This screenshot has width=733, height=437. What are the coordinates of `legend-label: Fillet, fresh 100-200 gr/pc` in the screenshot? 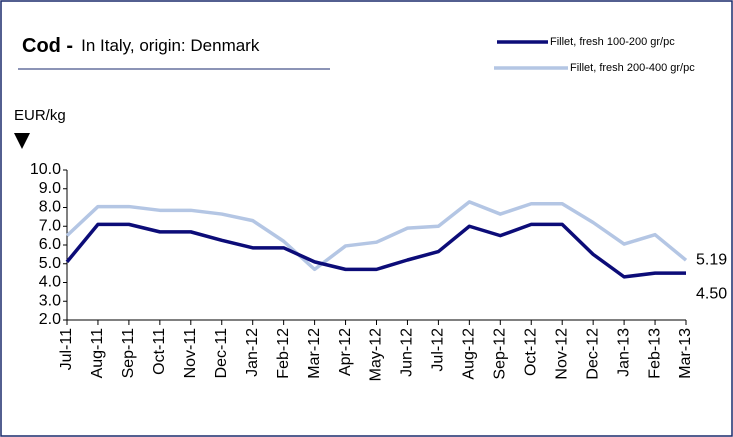 It's located at (612, 42).